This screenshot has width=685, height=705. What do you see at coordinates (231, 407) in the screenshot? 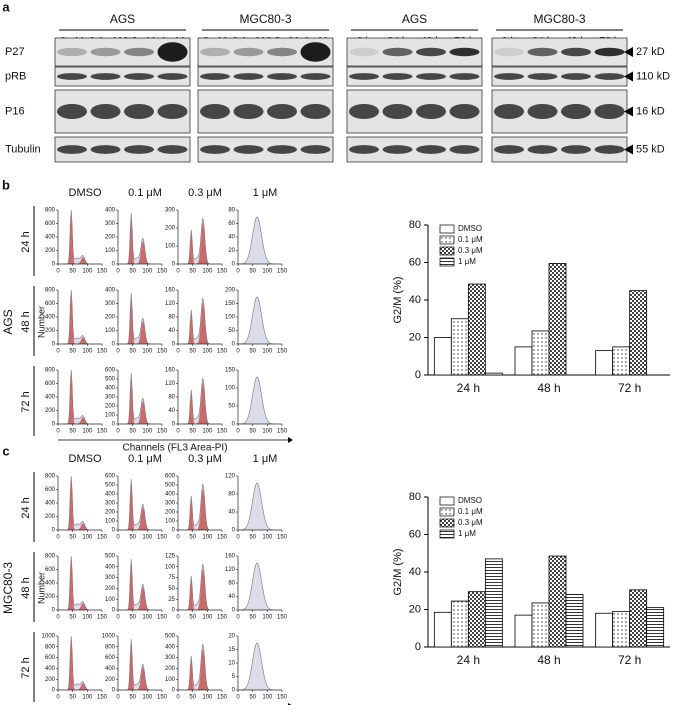
I see `y-tick-label: 50` at bounding box center [231, 407].